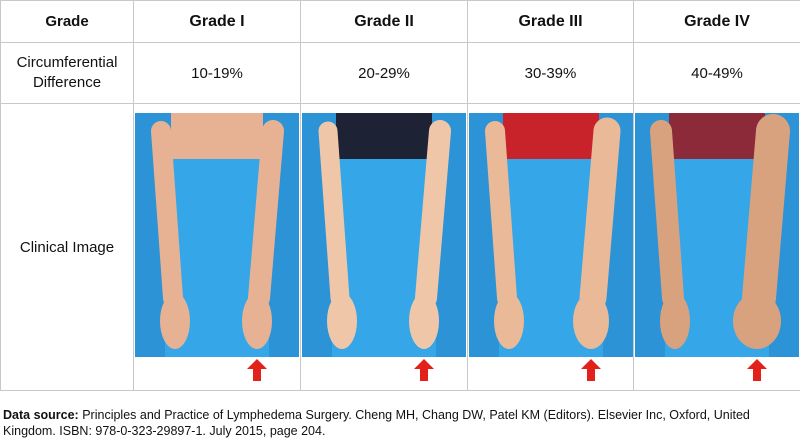 The height and width of the screenshot is (447, 800). Describe the element at coordinates (384, 21) in the screenshot. I see `header-cell: Grade II` at that location.